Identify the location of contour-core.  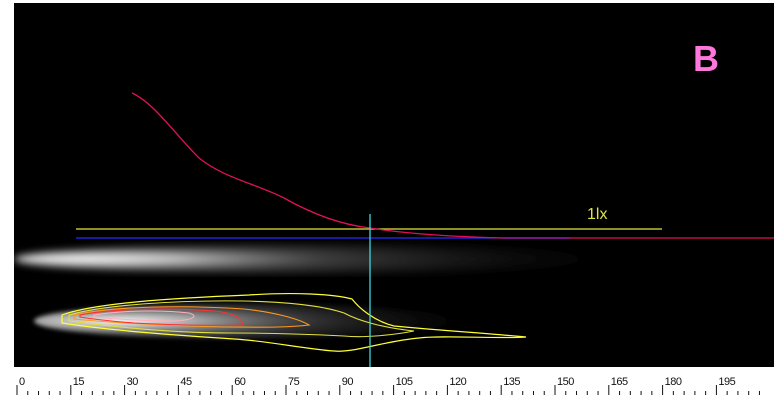
(144, 316).